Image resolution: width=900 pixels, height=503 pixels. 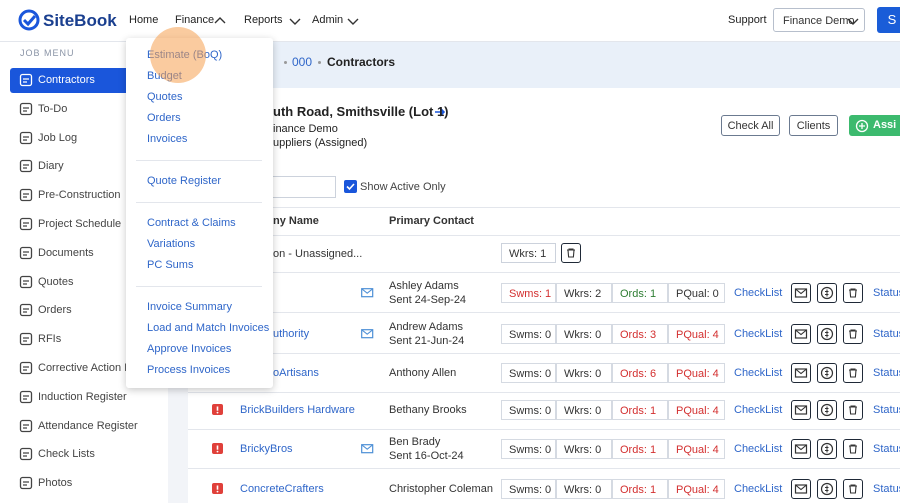 I want to click on menu-item: Corrective Action R, so click(x=85, y=368).